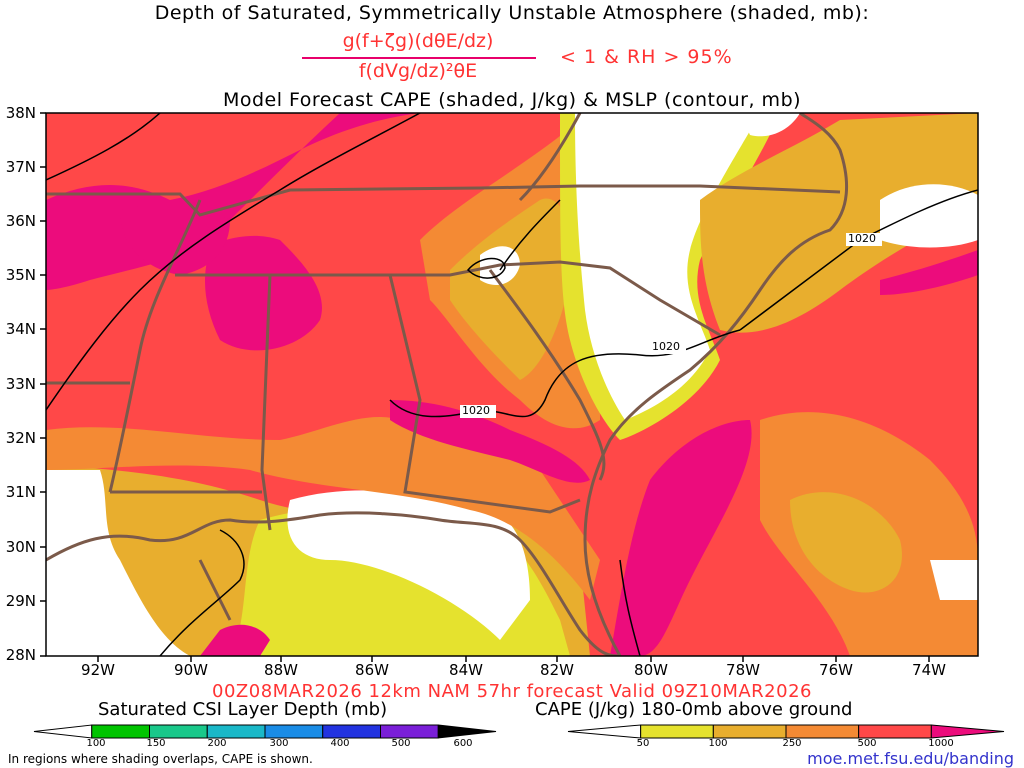 The width and height of the screenshot is (1024, 768). I want to click on cape-tick-500: 500, so click(867, 743).